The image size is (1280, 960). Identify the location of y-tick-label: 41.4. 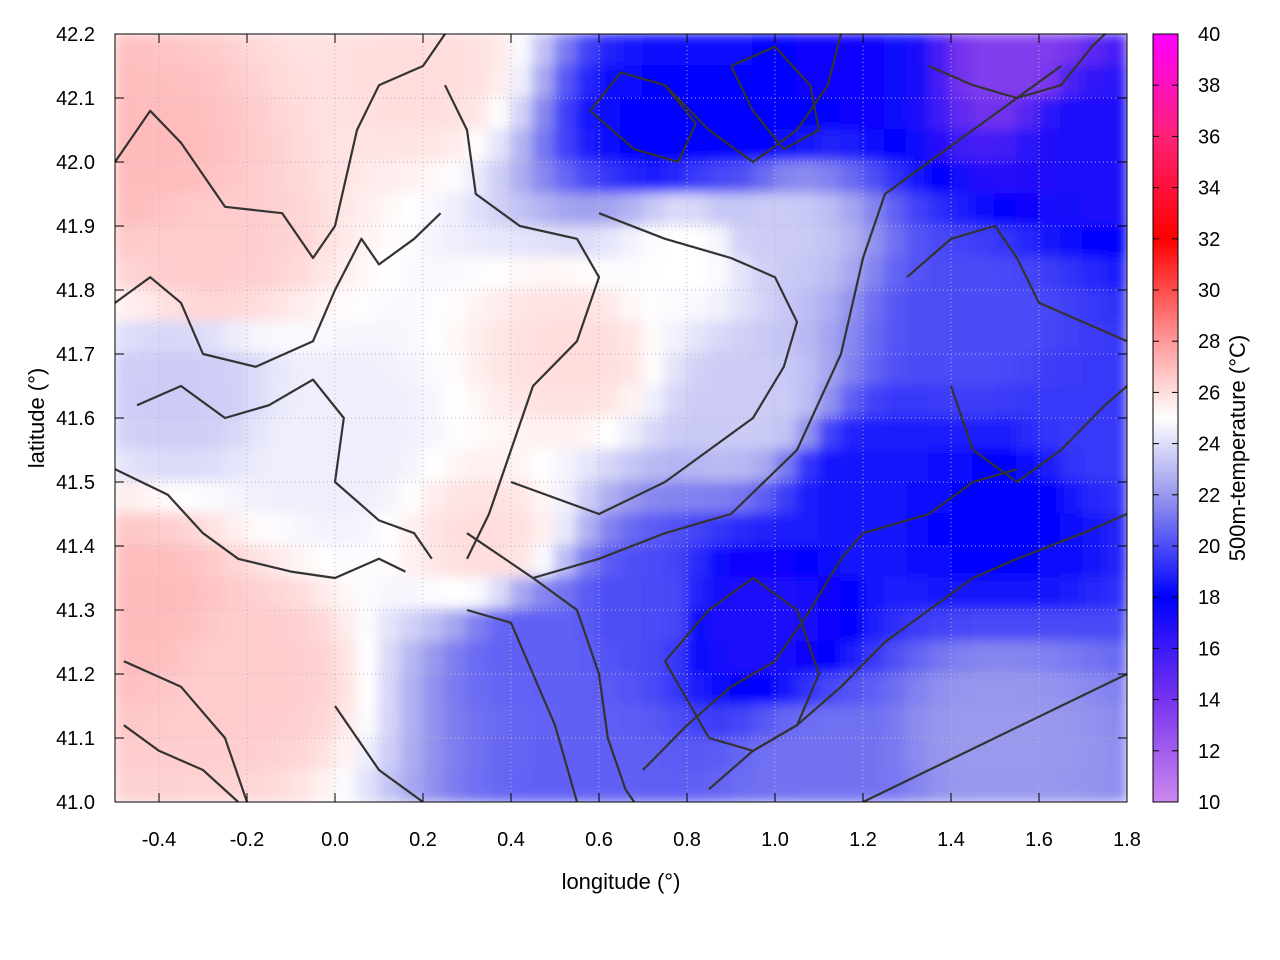
(75, 547).